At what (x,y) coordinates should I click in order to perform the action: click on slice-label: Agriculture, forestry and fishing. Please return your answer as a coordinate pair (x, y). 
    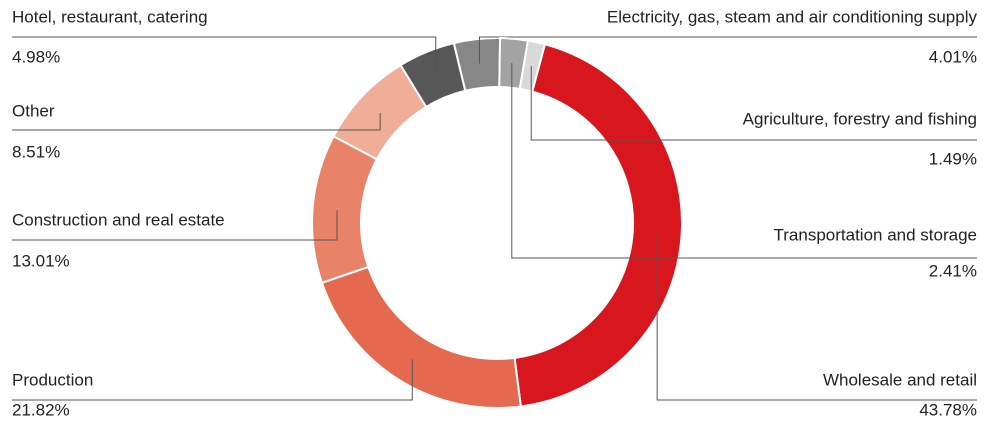
    Looking at the image, I should click on (860, 118).